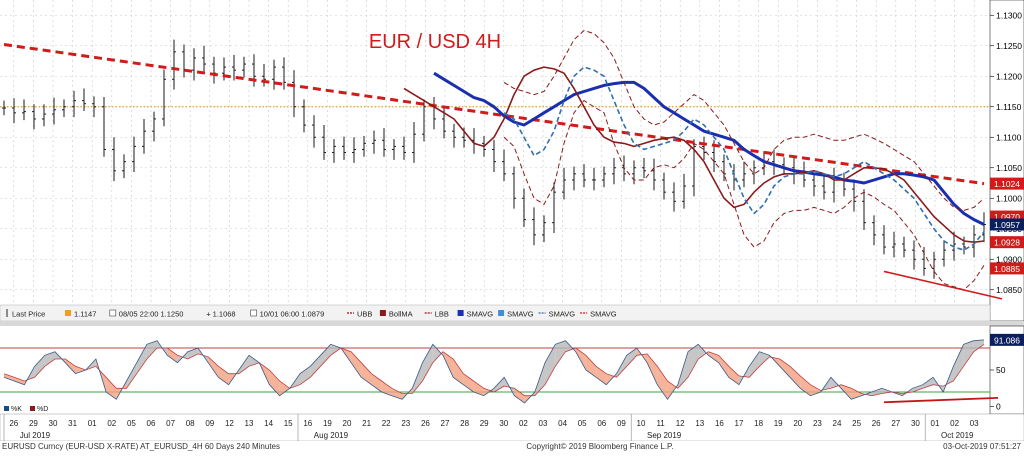 The height and width of the screenshot is (456, 1024). I want to click on legend-label: LBB, so click(442, 314).